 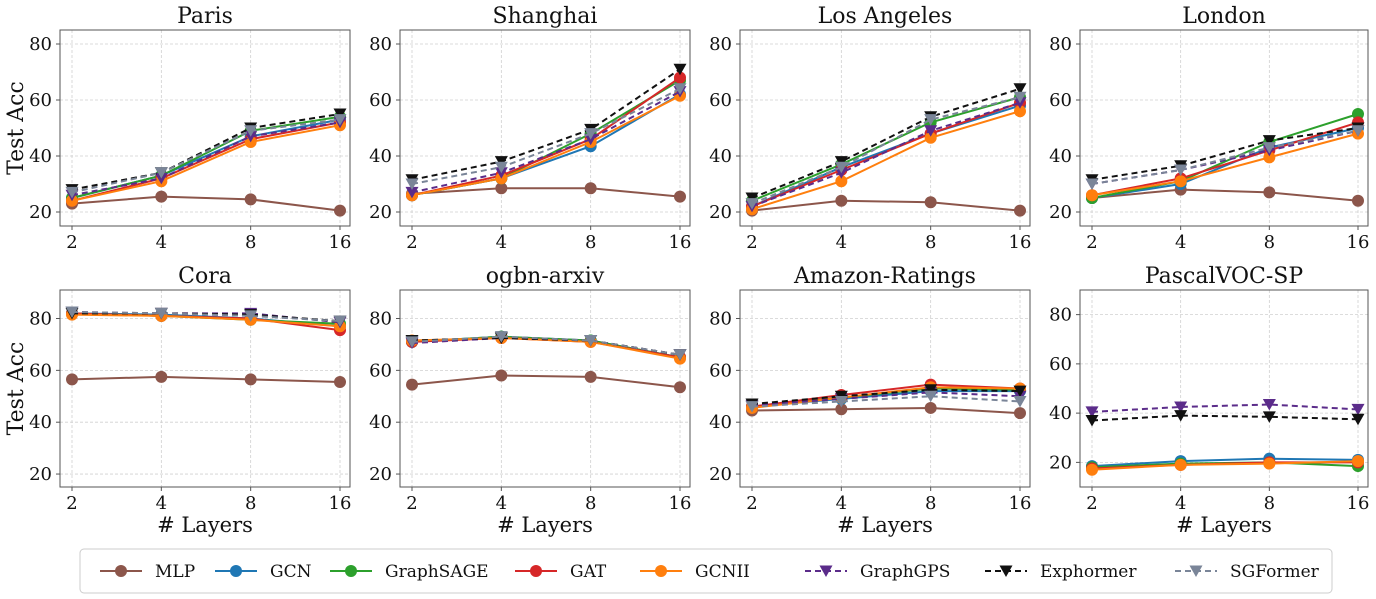 I want to click on subplot-title: London, so click(x=1224, y=16).